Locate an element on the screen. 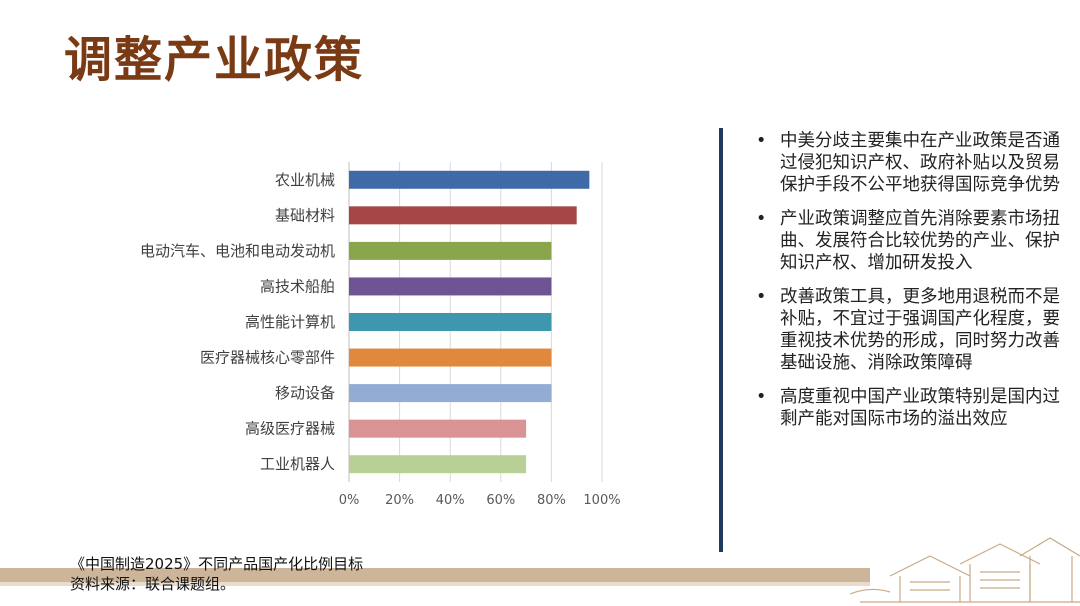 Image resolution: width=1080 pixels, height=606 pixels. footer-band is located at coordinates (435, 575).